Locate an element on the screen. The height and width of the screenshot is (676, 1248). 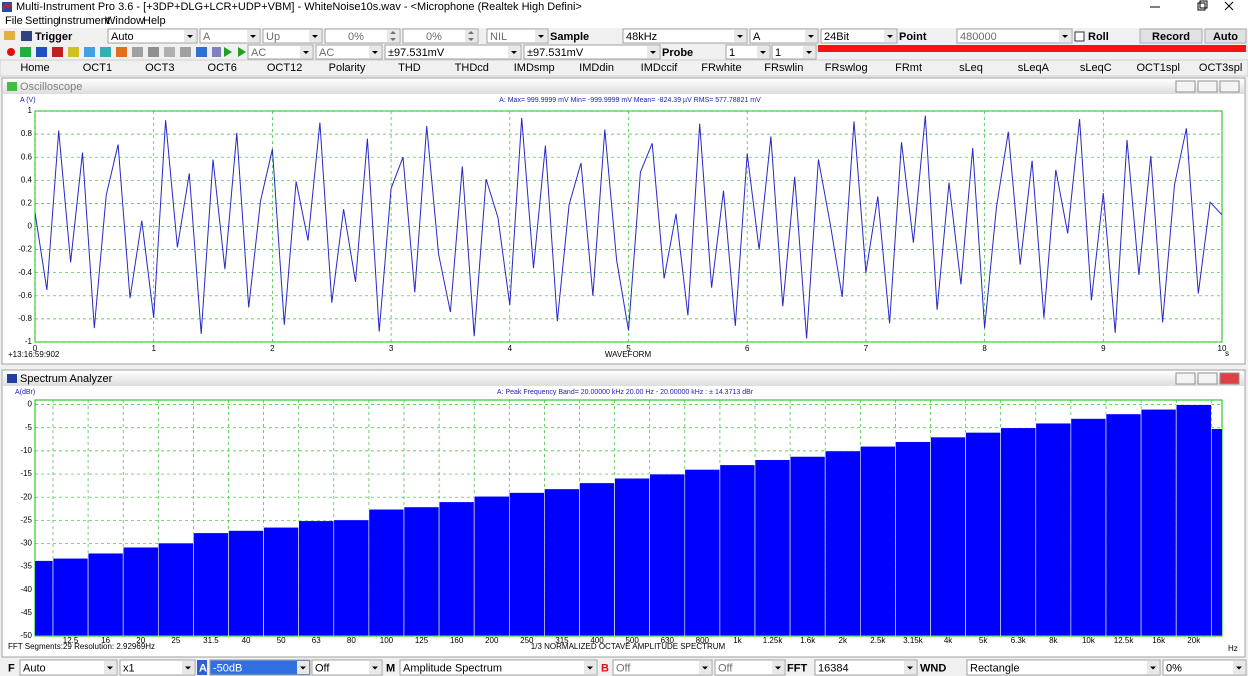
combo-value: 48kHz is located at coordinates (641, 37).